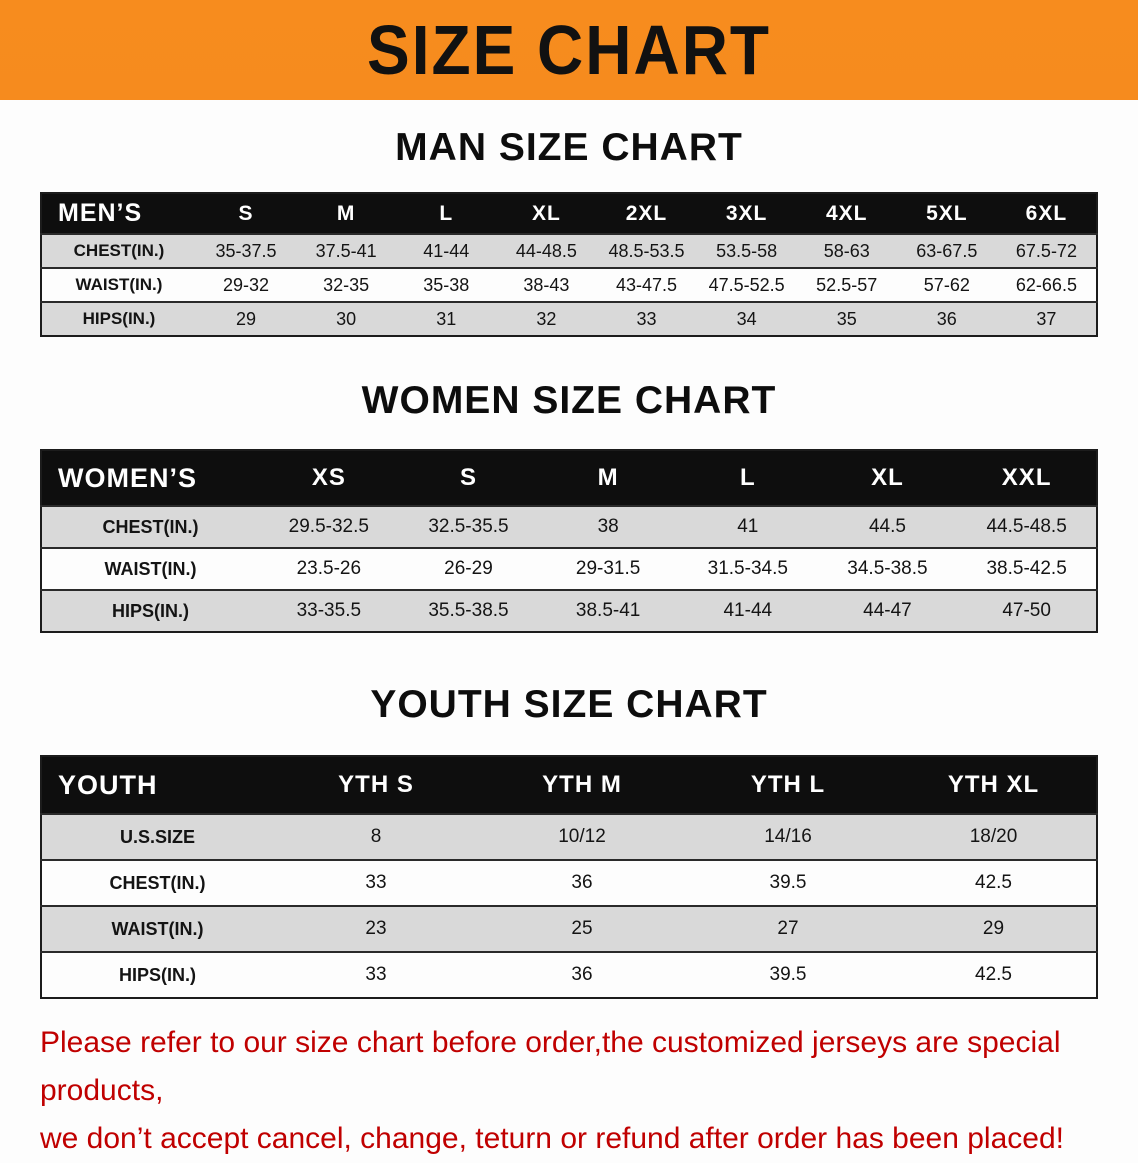 This screenshot has height=1163, width=1138. What do you see at coordinates (376, 784) in the screenshot?
I see `size-column-header: YTH S` at bounding box center [376, 784].